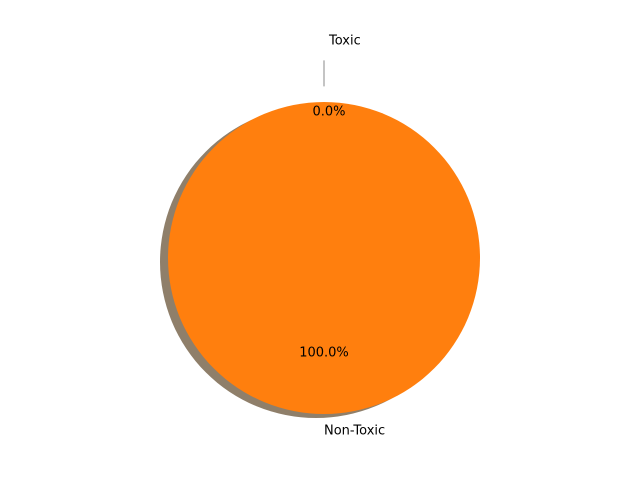  What do you see at coordinates (344, 40) in the screenshot?
I see `slice-label-toxic: Toxic` at bounding box center [344, 40].